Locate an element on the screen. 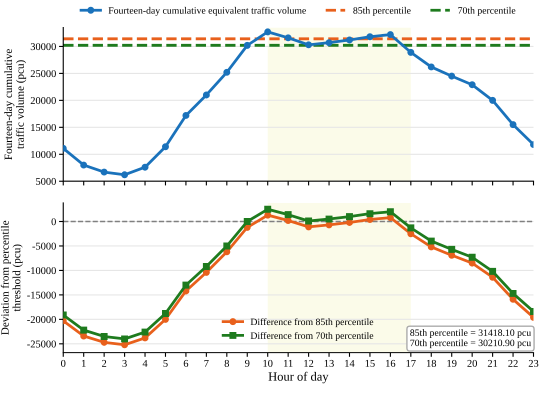  x-tick-label: 5 is located at coordinates (165, 363).